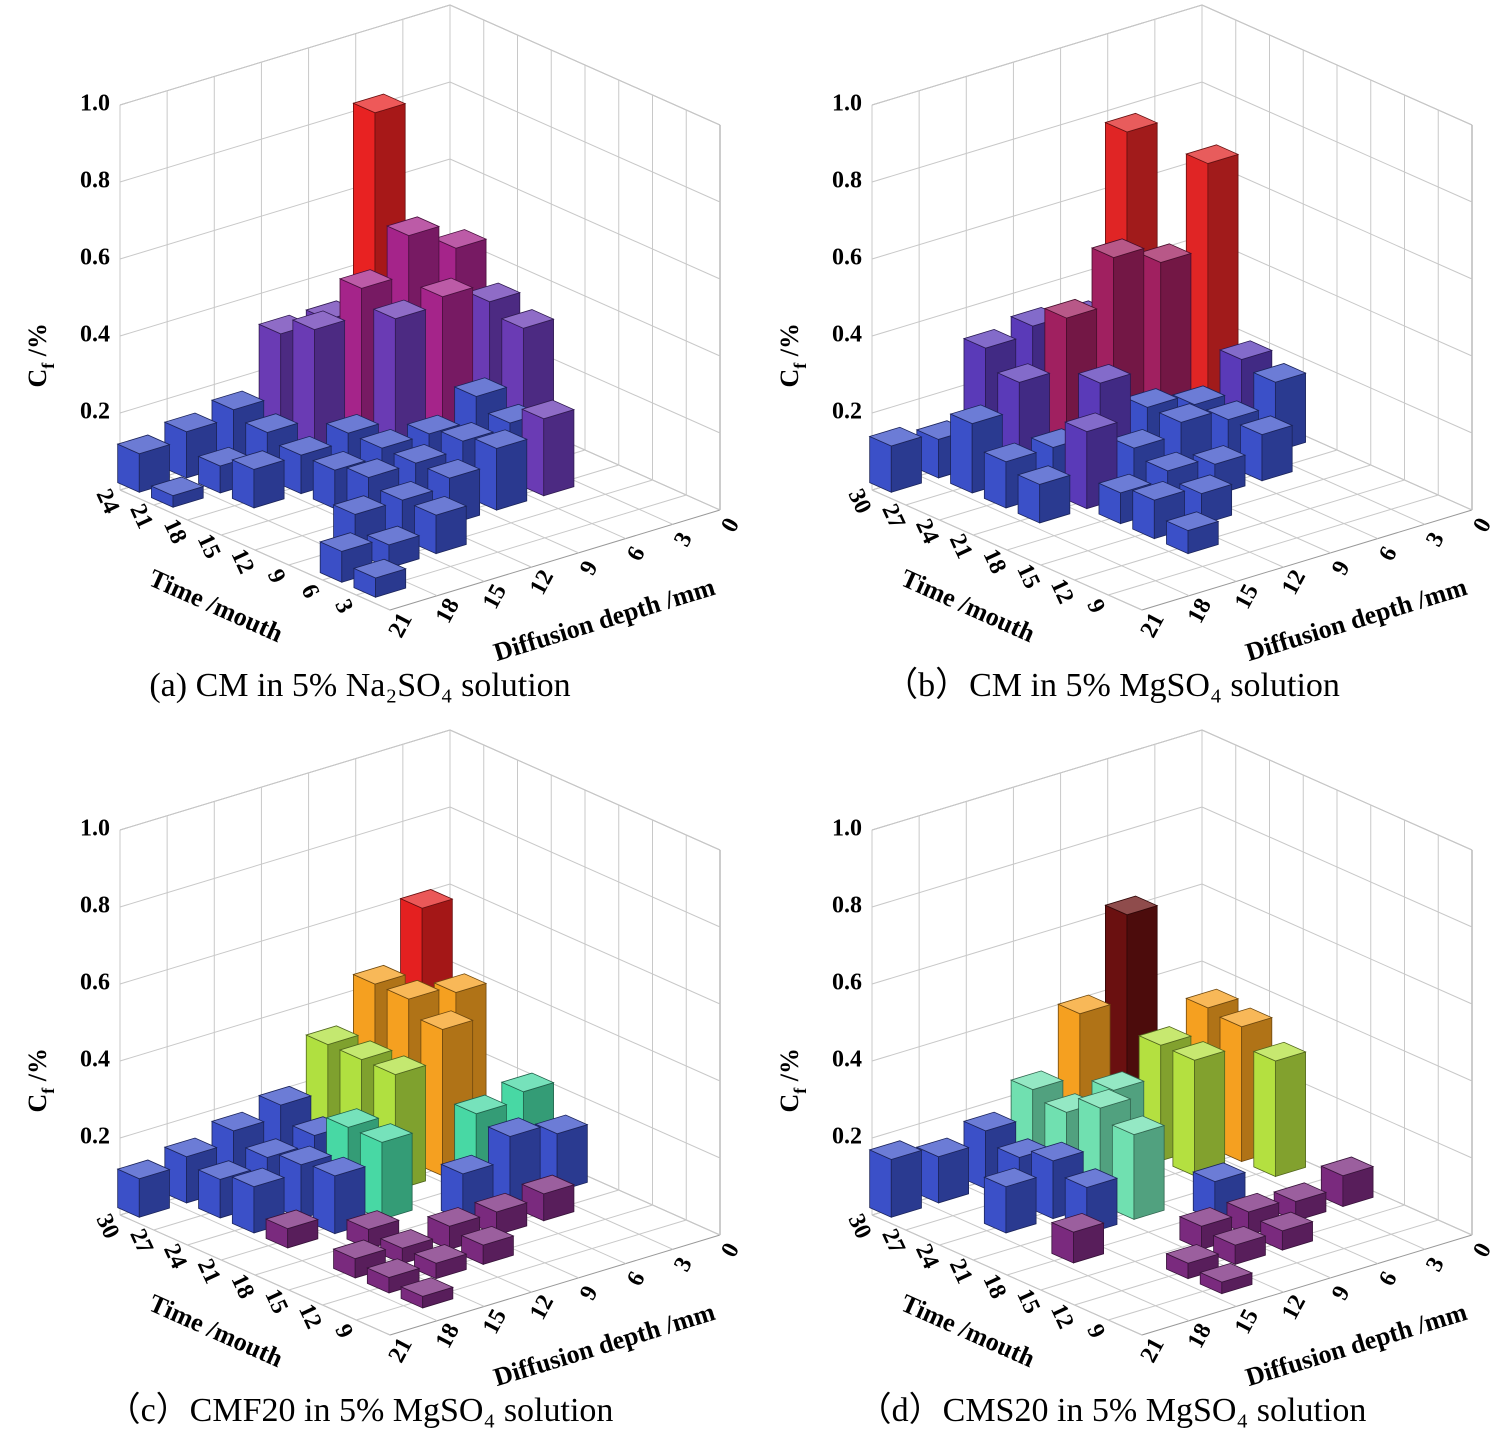  I want to click on caption: （b）CM in 5% MgSO₄ solution, so click(1112, 685).